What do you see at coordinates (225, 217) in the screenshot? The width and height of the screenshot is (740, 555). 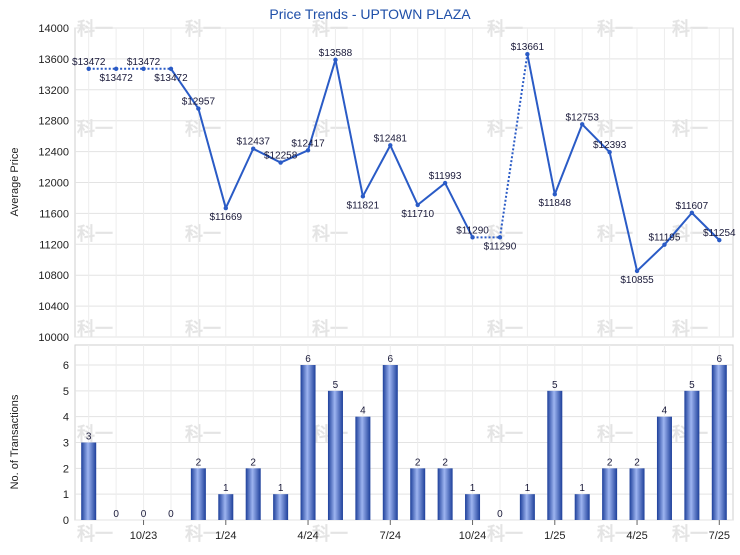 I see `price-data-label: $11669` at bounding box center [225, 217].